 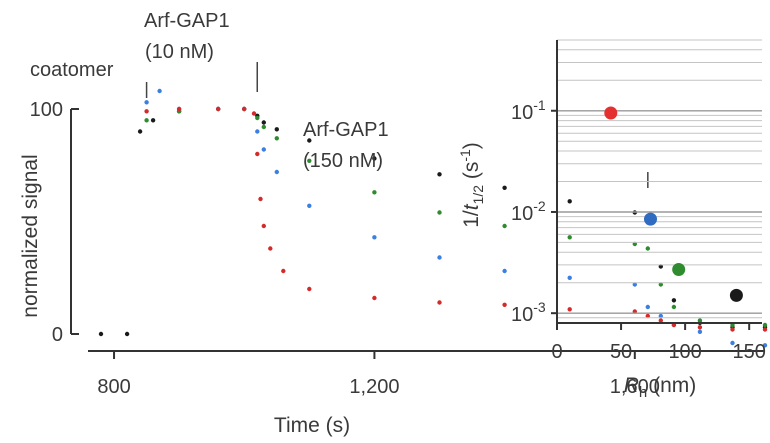 I want to click on annotation-arfgap1-10-line2: (10 nM), so click(x=179, y=52).